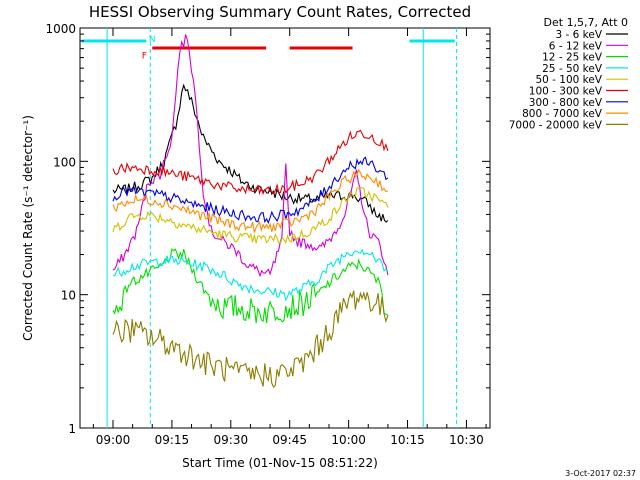 The height and width of the screenshot is (480, 640). I want to click on footer-timestamp: 3-Oct-2017 02:37, so click(600, 473).